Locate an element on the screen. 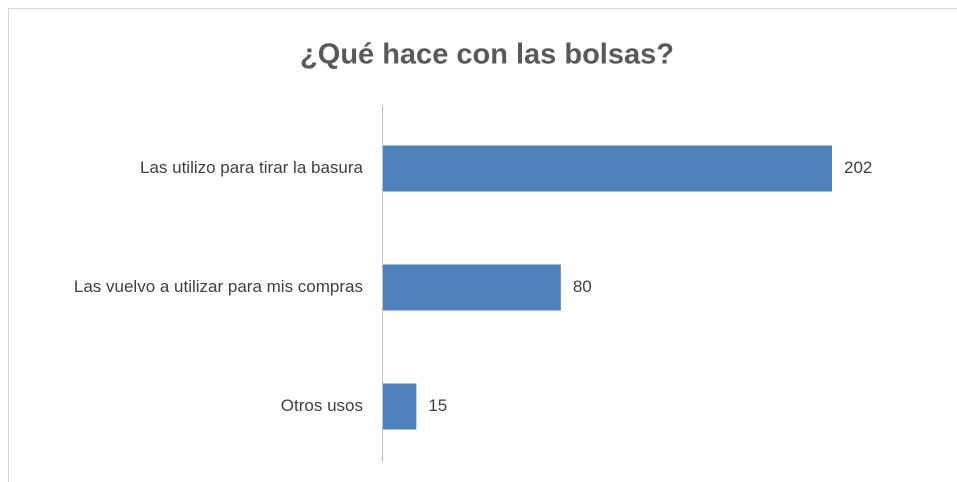 The image size is (957, 482). chart-title: ¿Qué hace con las bolsas? is located at coordinates (487, 55).